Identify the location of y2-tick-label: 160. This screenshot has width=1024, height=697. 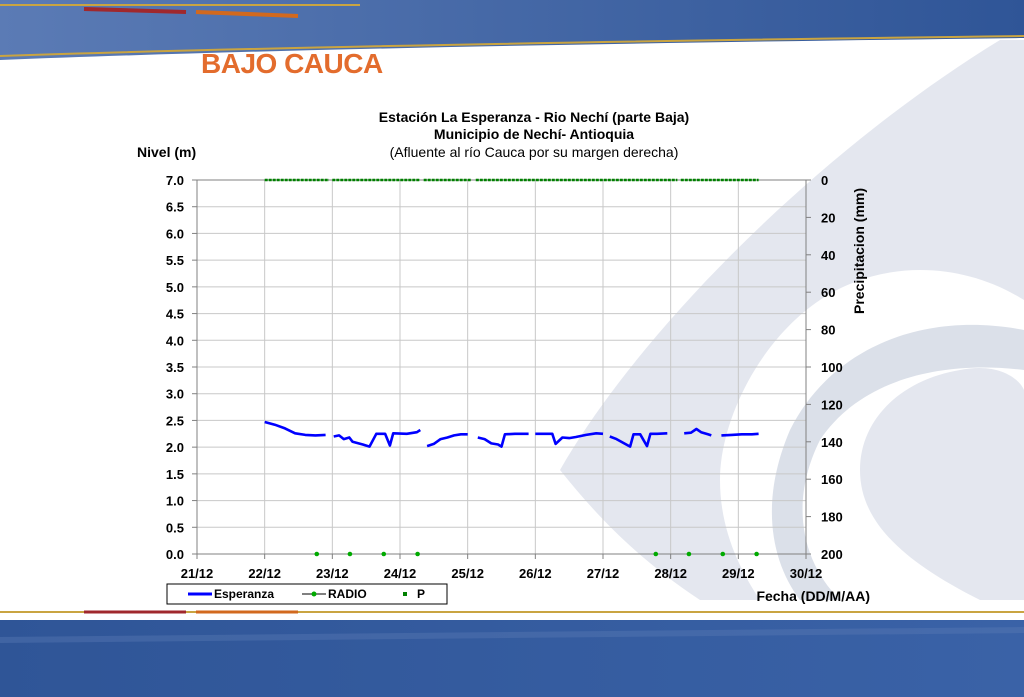
(832, 479).